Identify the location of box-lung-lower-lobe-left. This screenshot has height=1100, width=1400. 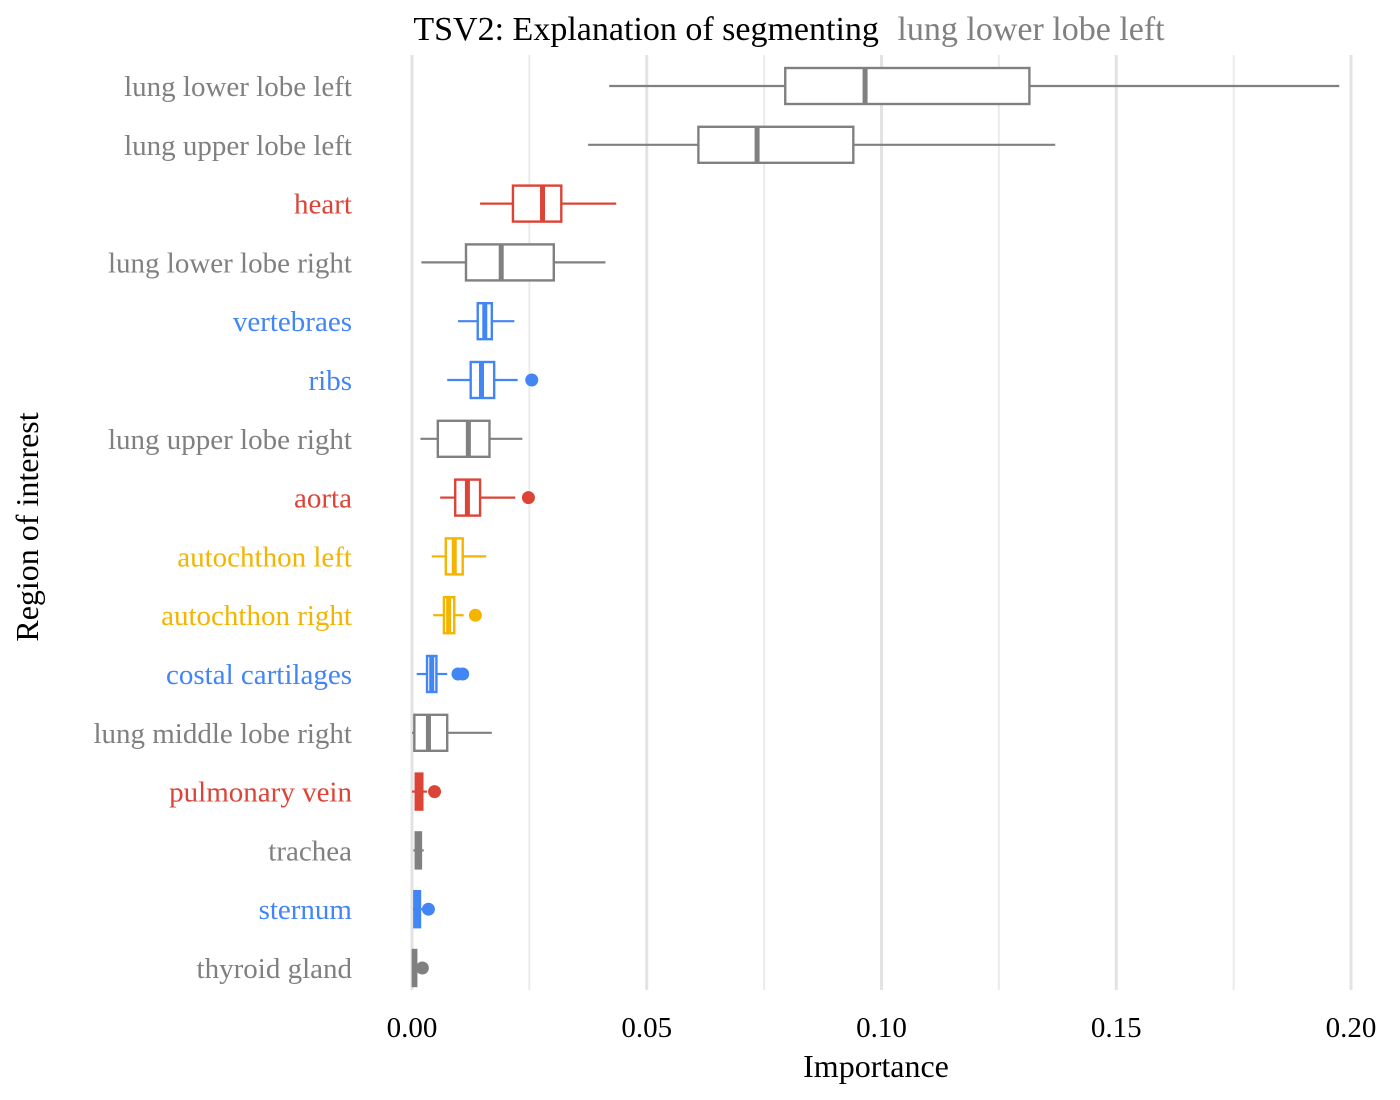
(974, 86).